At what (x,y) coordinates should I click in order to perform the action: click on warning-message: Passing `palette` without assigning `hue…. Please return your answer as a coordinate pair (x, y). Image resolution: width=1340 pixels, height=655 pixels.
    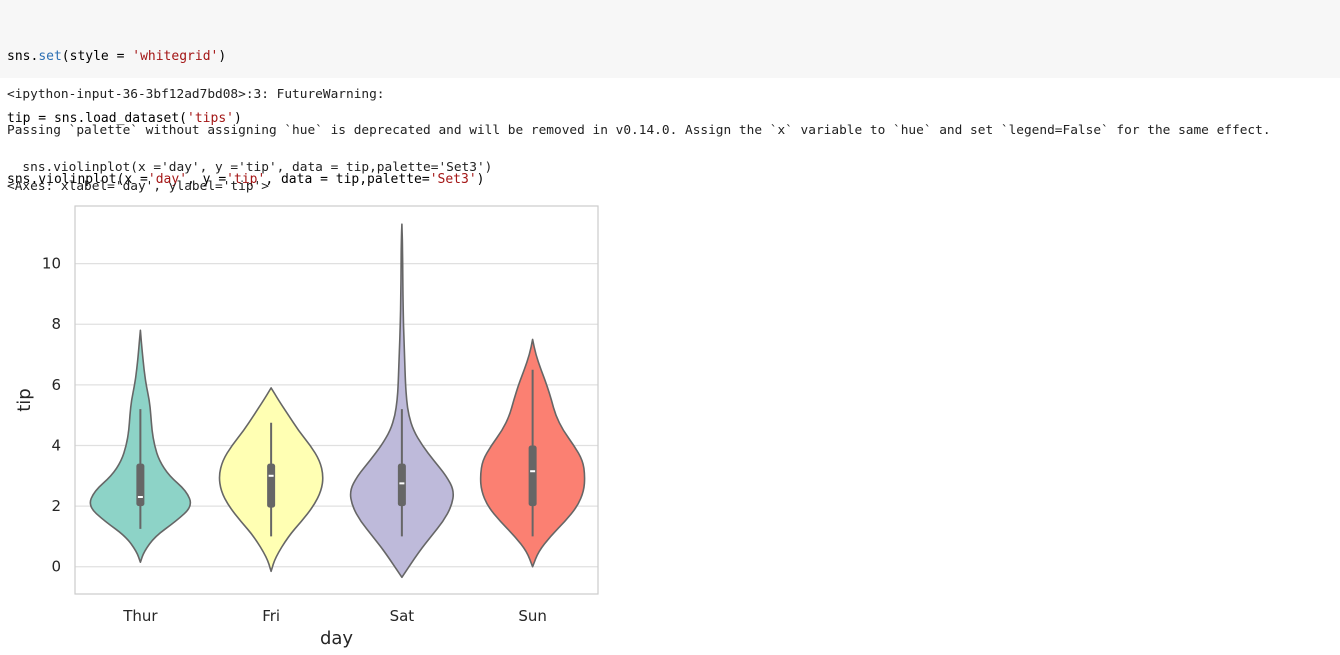
    Looking at the image, I should click on (639, 130).